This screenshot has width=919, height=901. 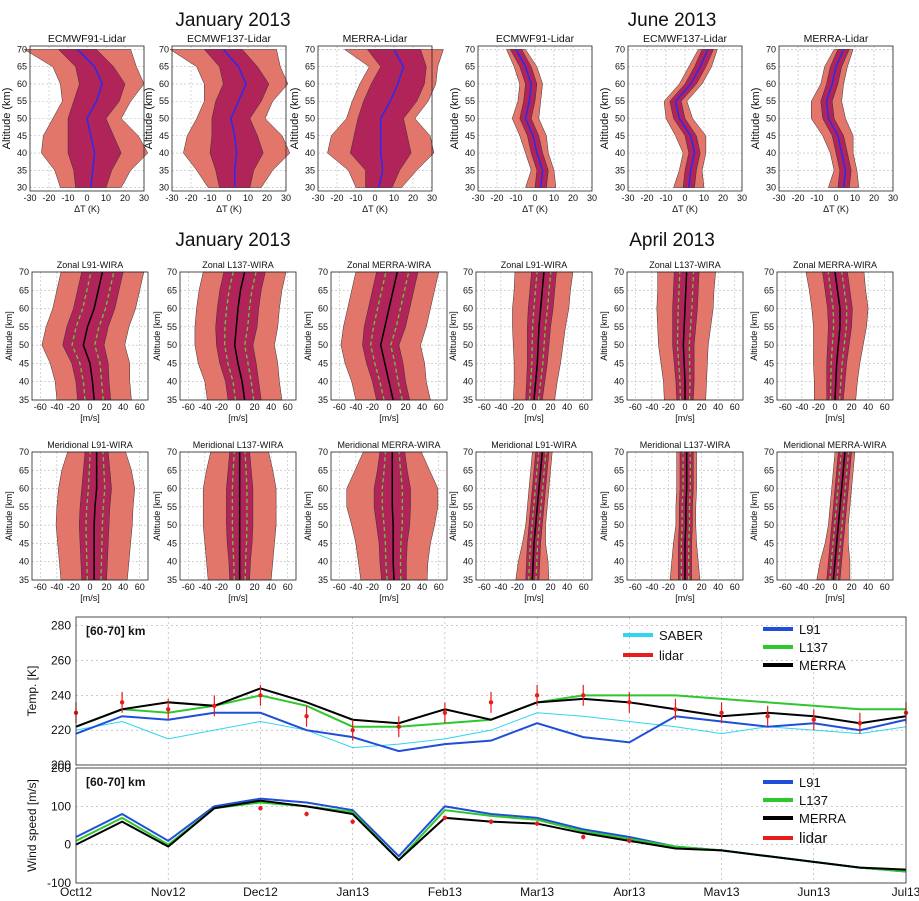 I want to click on y-tick-label: 280, so click(x=61, y=626).